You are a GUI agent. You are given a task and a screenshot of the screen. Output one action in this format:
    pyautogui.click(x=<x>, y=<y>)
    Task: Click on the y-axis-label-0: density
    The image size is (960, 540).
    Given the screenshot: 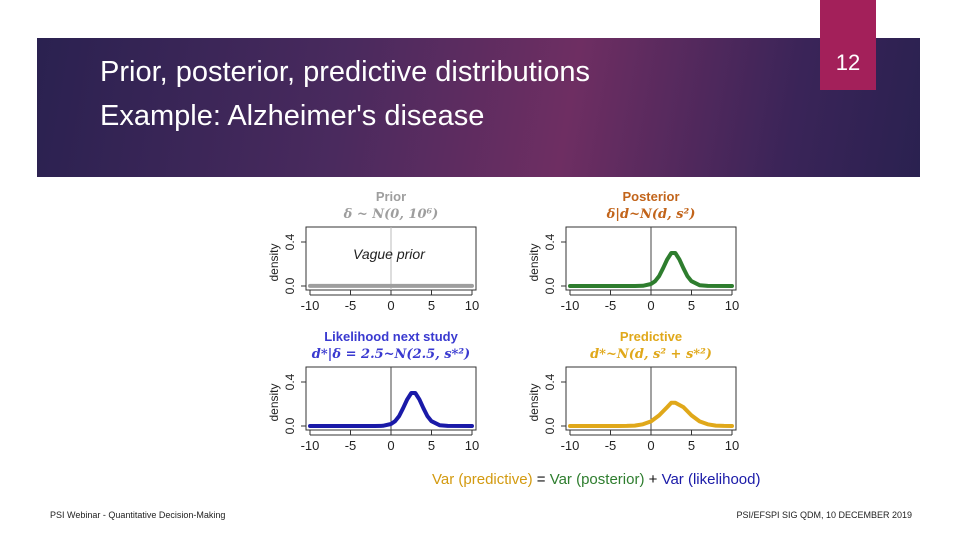 What is the action you would take?
    pyautogui.click(x=274, y=262)
    